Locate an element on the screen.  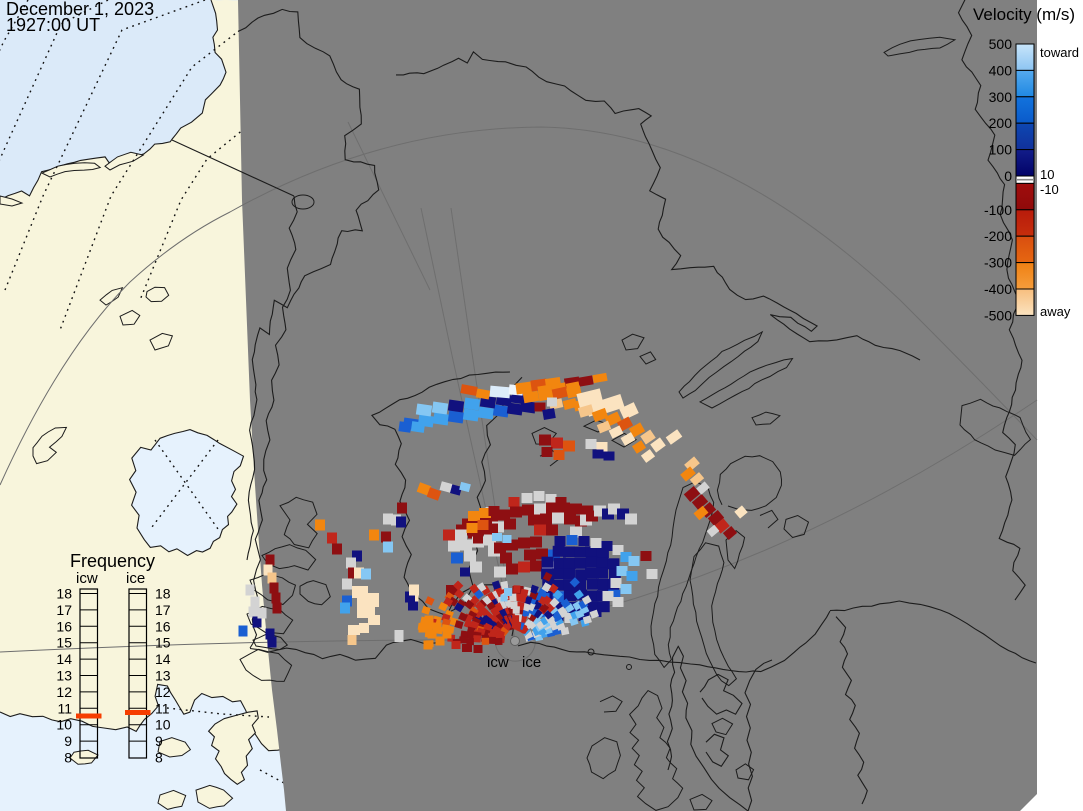
svg-text: toward is located at coordinates (1059, 52).